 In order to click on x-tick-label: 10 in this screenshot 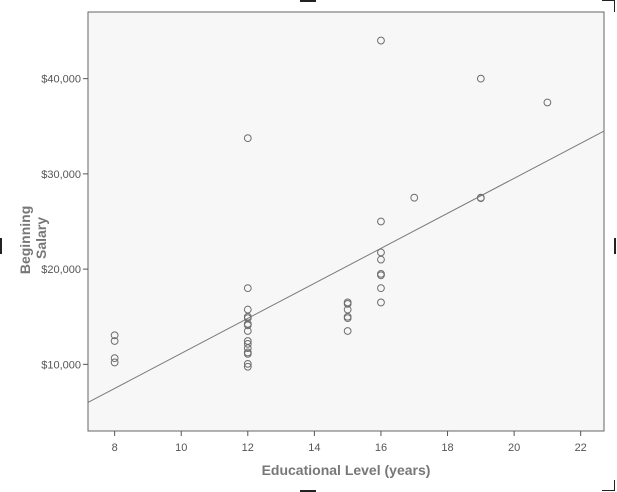, I will do `click(181, 448)`.